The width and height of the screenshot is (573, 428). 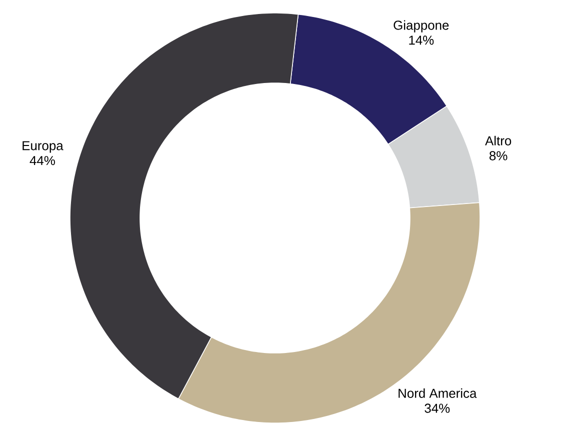 What do you see at coordinates (42, 161) in the screenshot?
I see `data-label: 44%` at bounding box center [42, 161].